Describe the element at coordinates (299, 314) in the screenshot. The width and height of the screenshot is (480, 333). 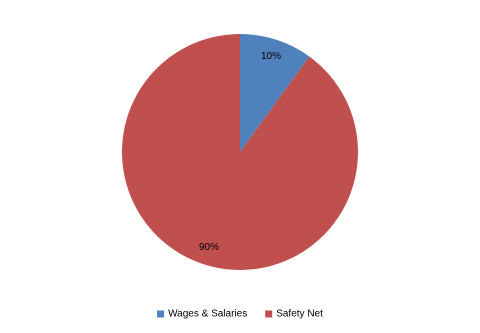
I see `legend-label: Safety Net` at that location.